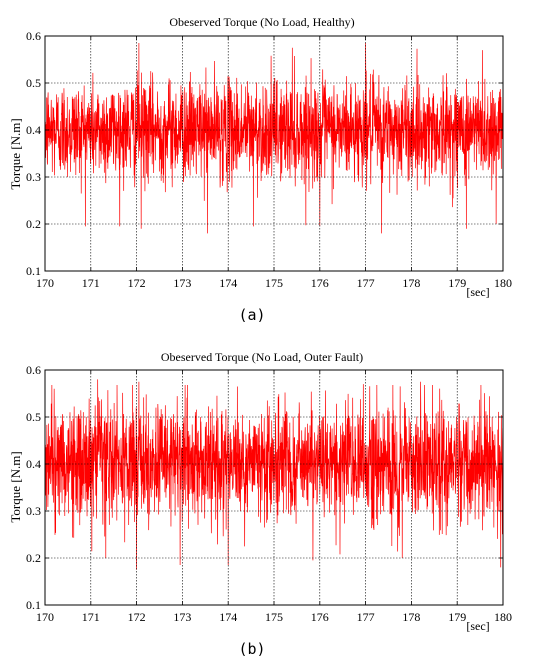 This screenshot has width=537, height=661. Describe the element at coordinates (251, 649) in the screenshot. I see `panel-label: (b)` at that location.